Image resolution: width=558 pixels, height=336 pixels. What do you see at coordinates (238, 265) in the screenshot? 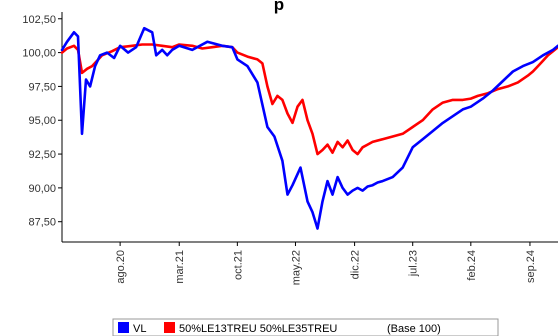
I see `x-tick-label: oct.21` at bounding box center [238, 265].